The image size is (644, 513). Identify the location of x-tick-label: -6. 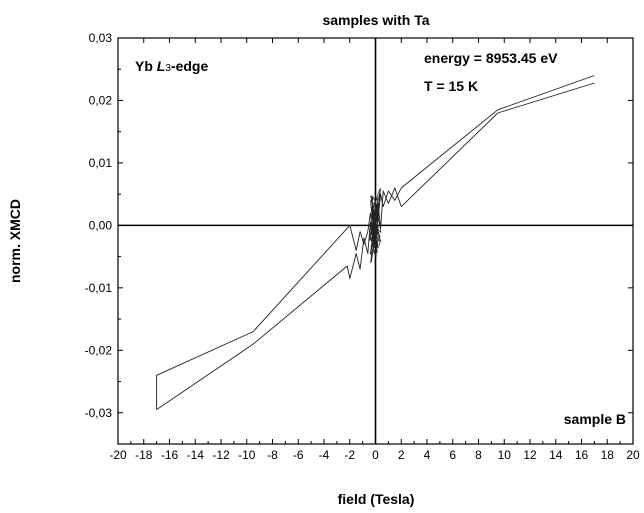
(298, 455).